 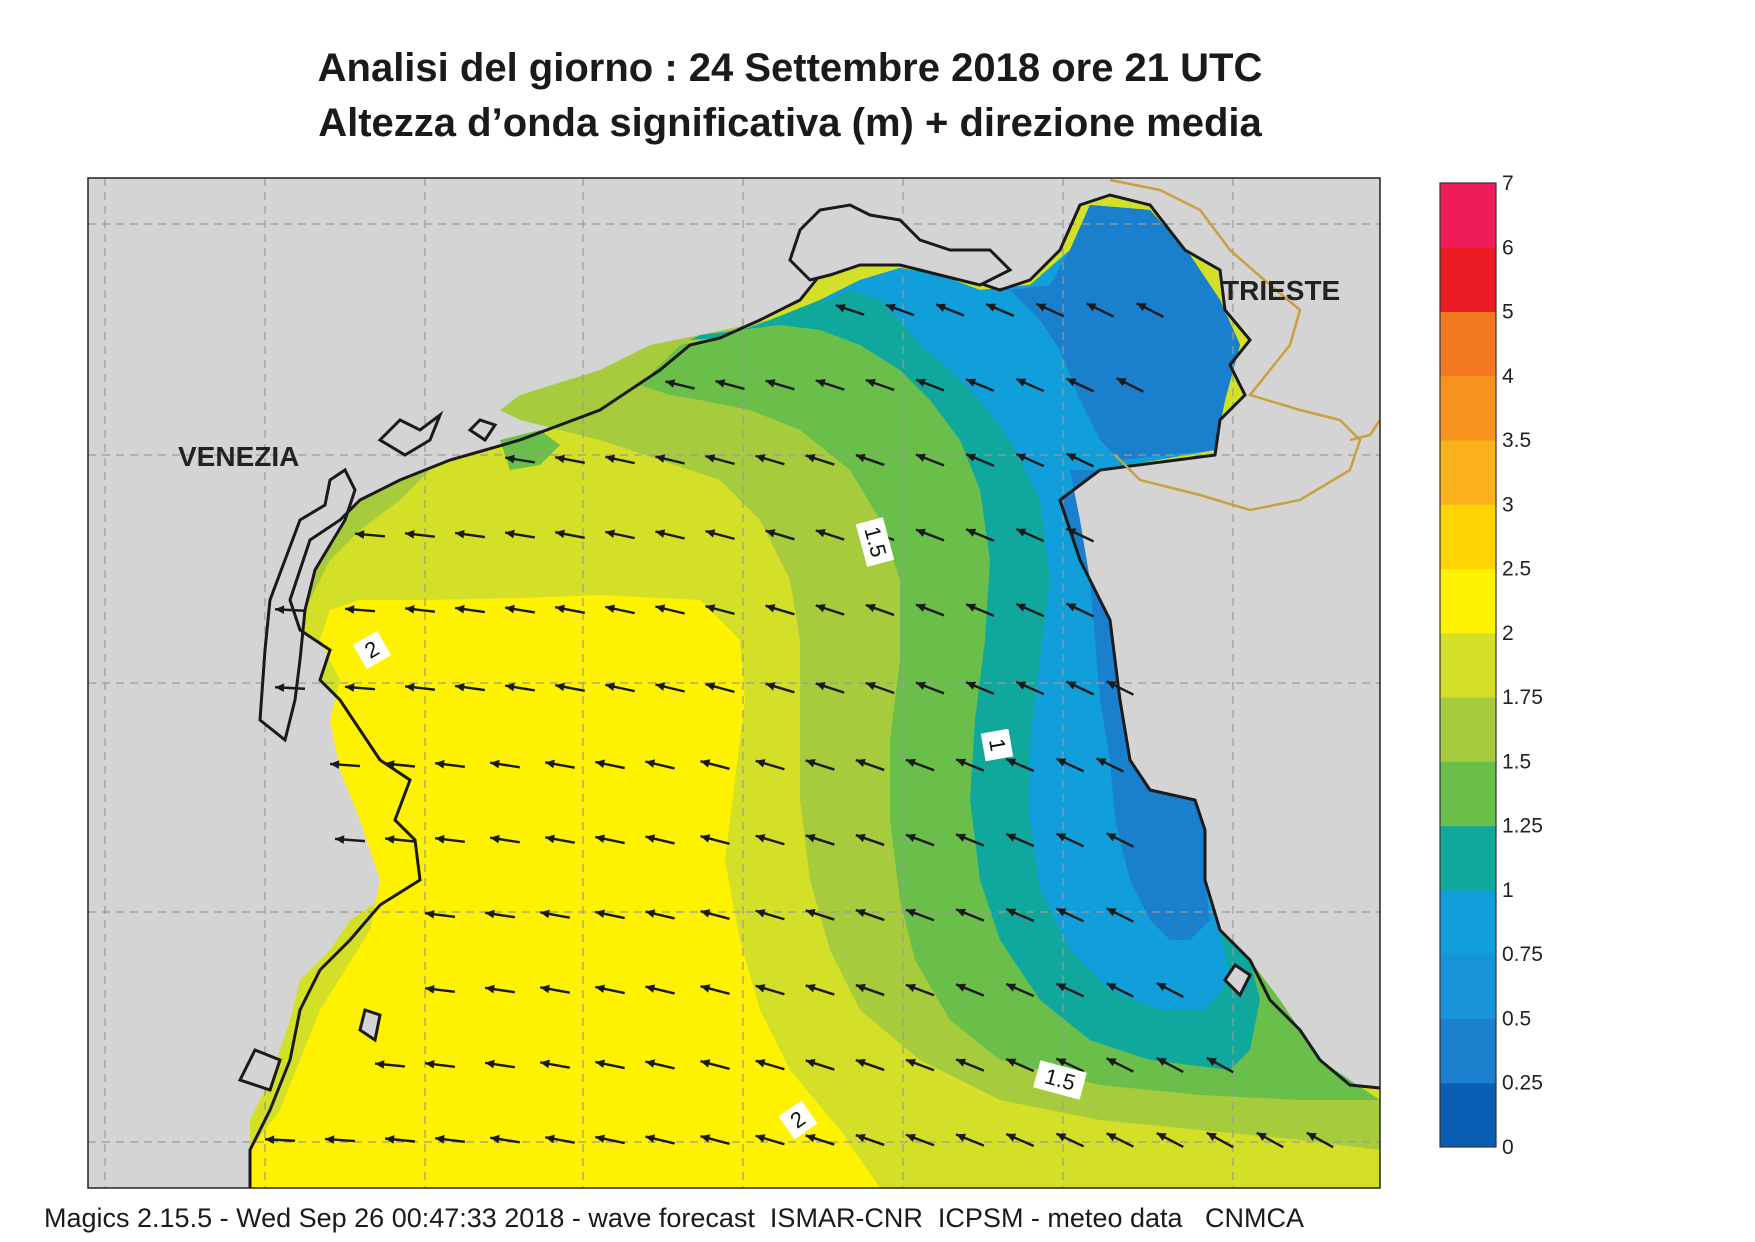 I want to click on legend-label: 5, so click(x=1508, y=312).